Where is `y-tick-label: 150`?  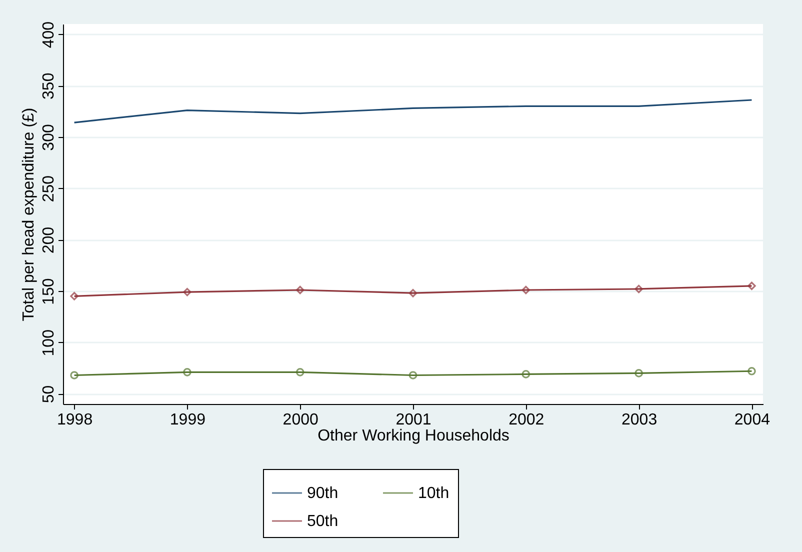 y-tick-label: 150 is located at coordinates (49, 291).